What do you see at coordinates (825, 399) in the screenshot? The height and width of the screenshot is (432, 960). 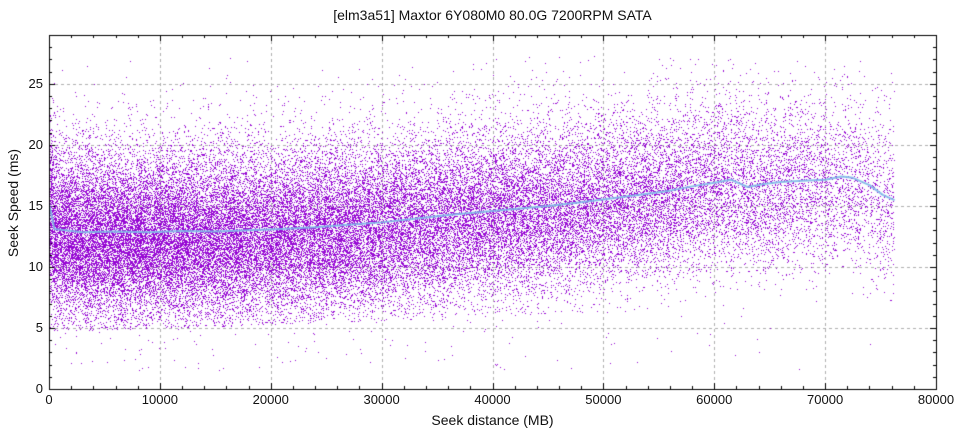 I see `x-tick-label-70000: 70000` at bounding box center [825, 399].